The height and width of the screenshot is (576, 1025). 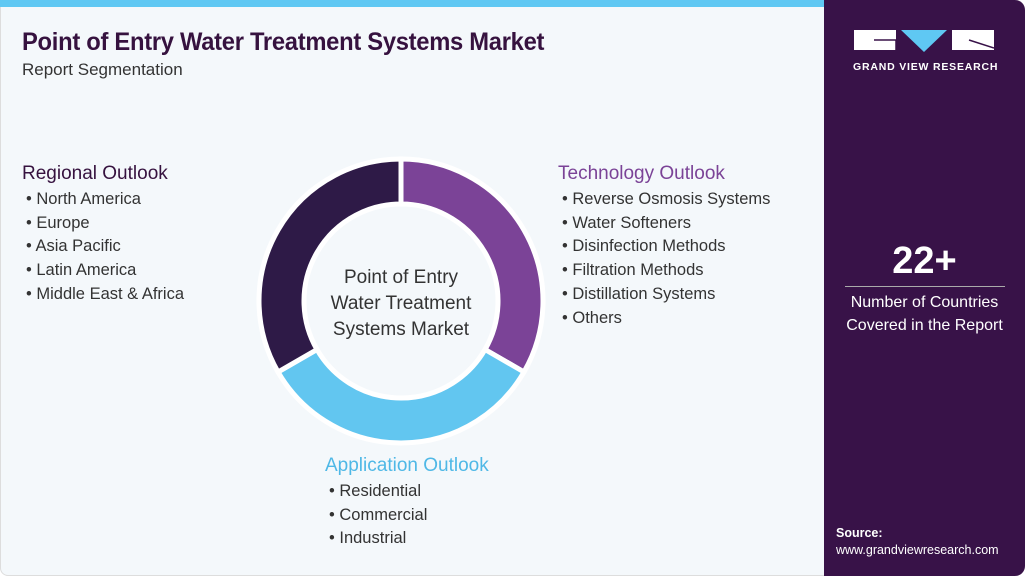 I want to click on stat-label-line: Covered in the Report, so click(x=924, y=325).